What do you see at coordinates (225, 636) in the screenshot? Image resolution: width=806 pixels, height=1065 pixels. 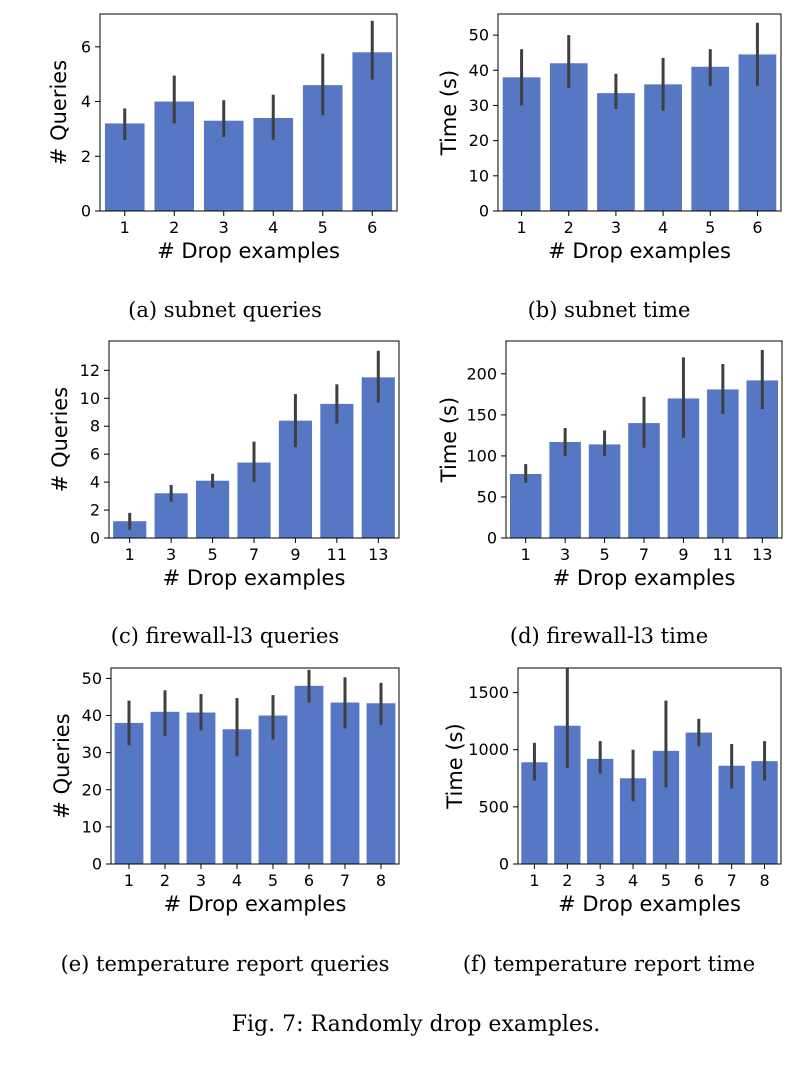 I see `subfigure-caption: (c) firewall-l3 queries` at bounding box center [225, 636].